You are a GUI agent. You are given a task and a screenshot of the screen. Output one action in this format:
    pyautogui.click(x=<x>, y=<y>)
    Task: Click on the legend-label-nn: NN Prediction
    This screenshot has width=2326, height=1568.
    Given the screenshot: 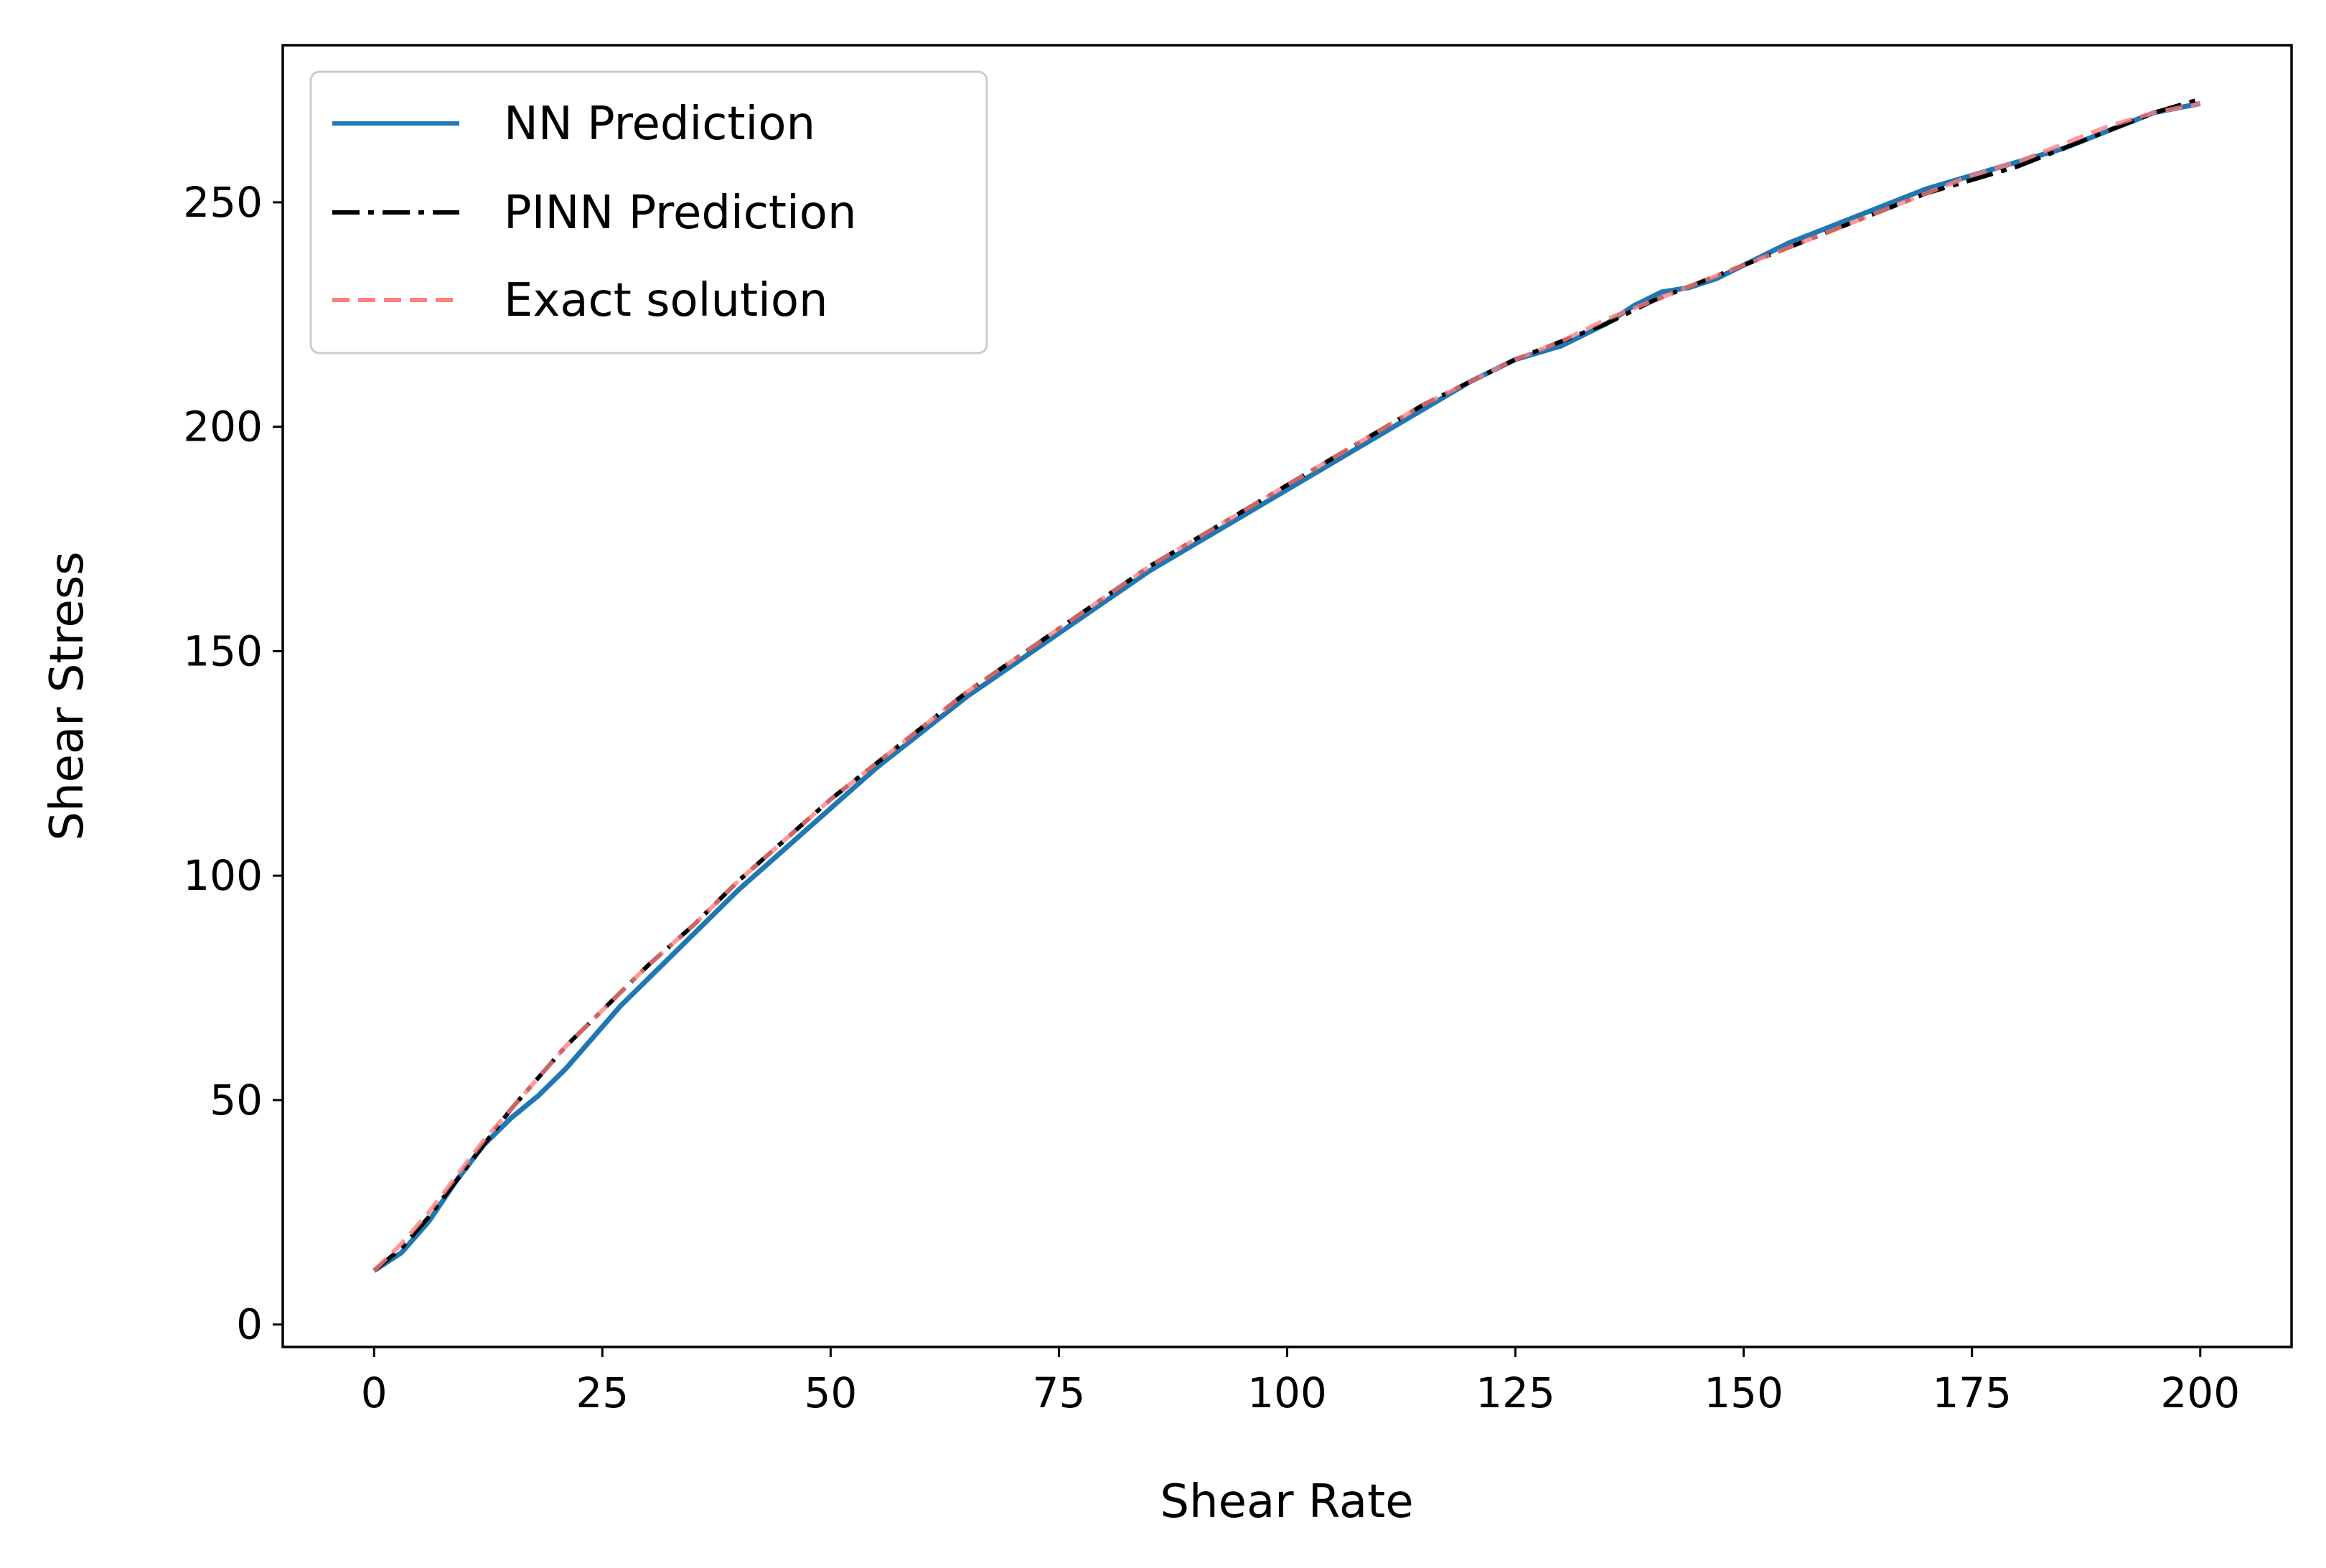 What is the action you would take?
    pyautogui.click(x=659, y=124)
    